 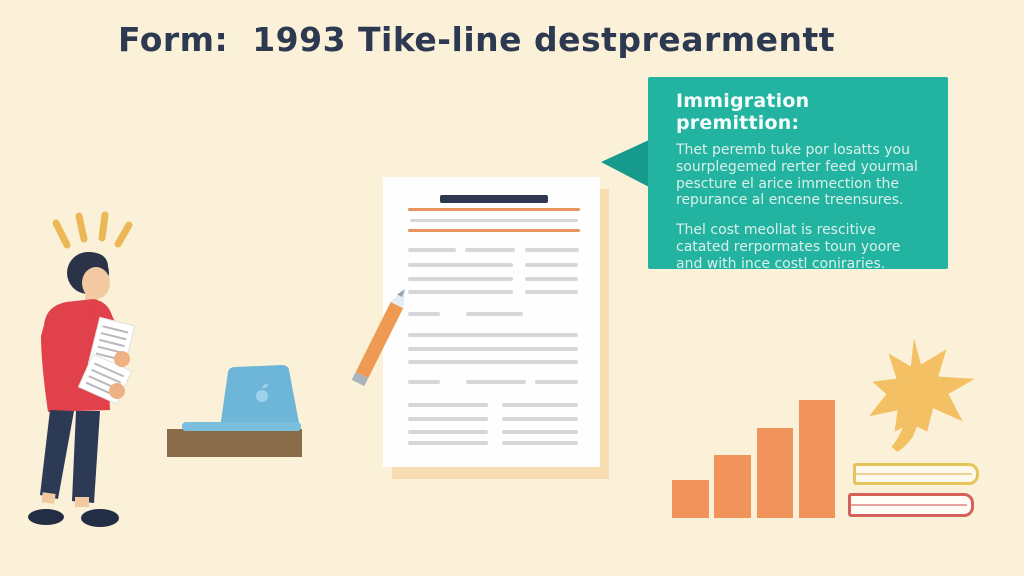 What do you see at coordinates (46, 517) in the screenshot?
I see `person-shoe-back` at bounding box center [46, 517].